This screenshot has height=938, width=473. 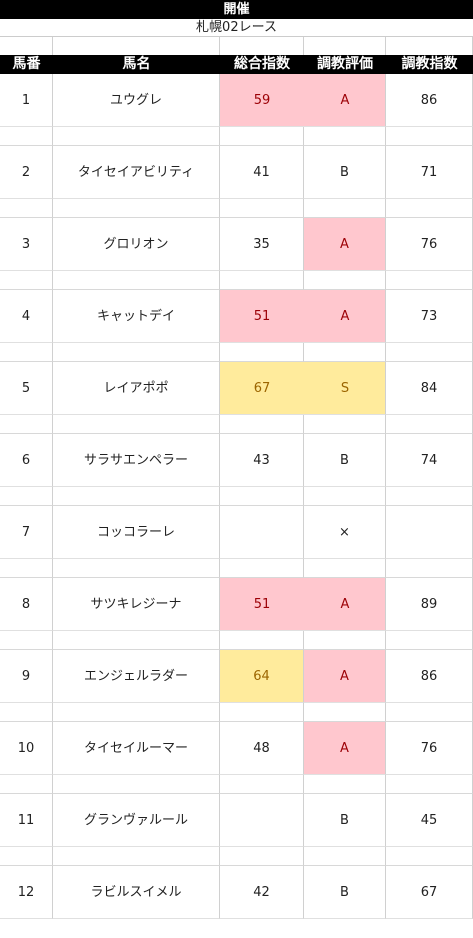 I want to click on highlight-block: 67 S, so click(x=303, y=388).